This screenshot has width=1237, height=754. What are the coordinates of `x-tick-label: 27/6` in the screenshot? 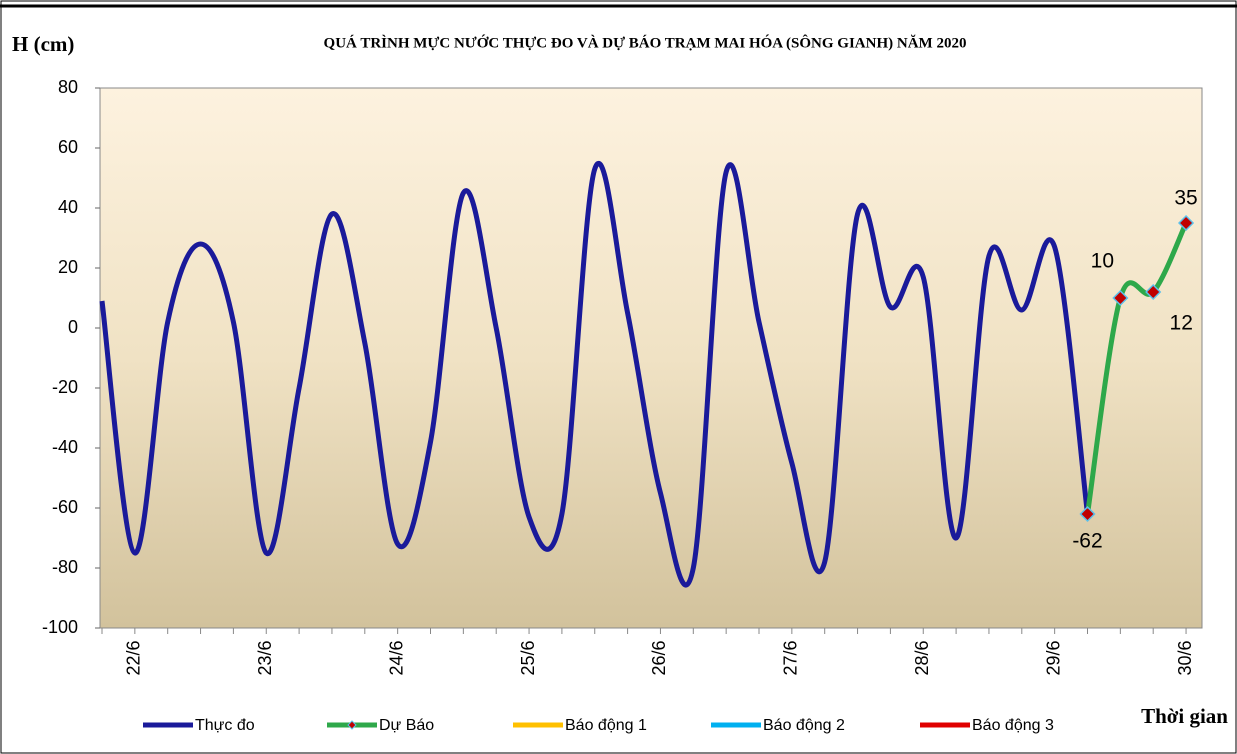 It's located at (791, 657).